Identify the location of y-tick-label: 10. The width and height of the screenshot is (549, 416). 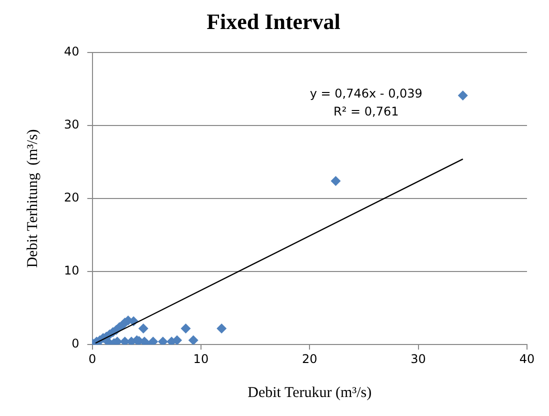
(72, 271).